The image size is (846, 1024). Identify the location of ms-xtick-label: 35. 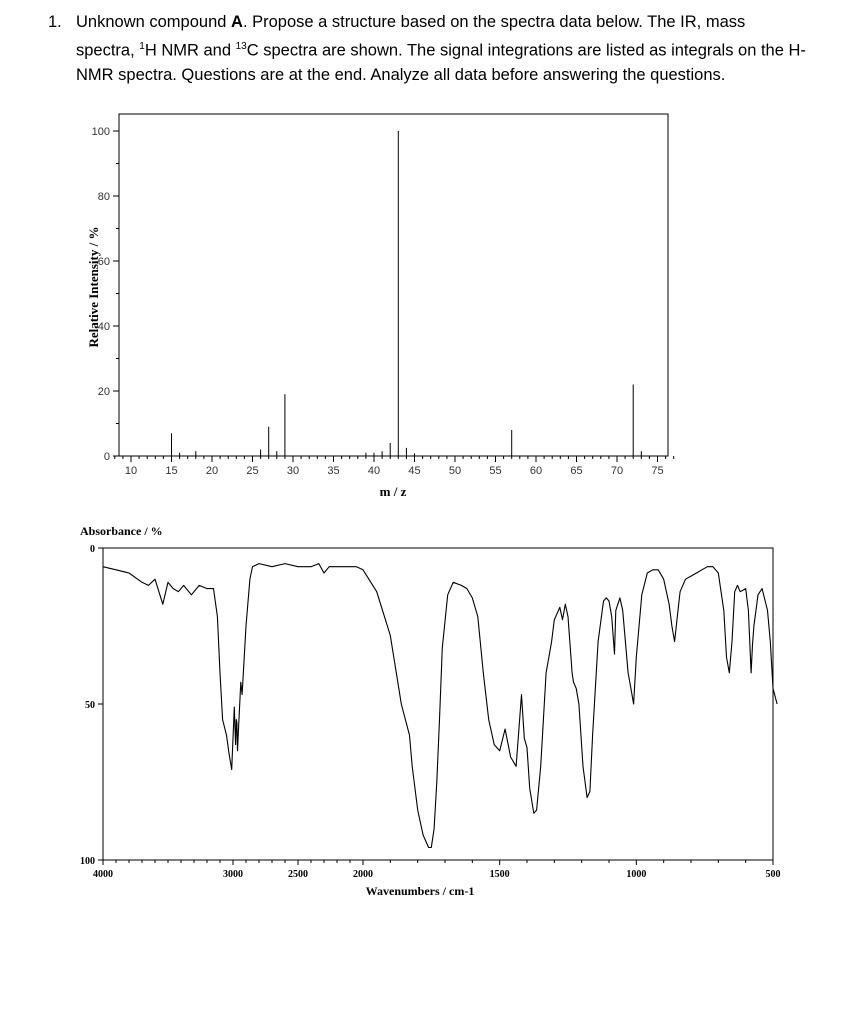
(333, 471).